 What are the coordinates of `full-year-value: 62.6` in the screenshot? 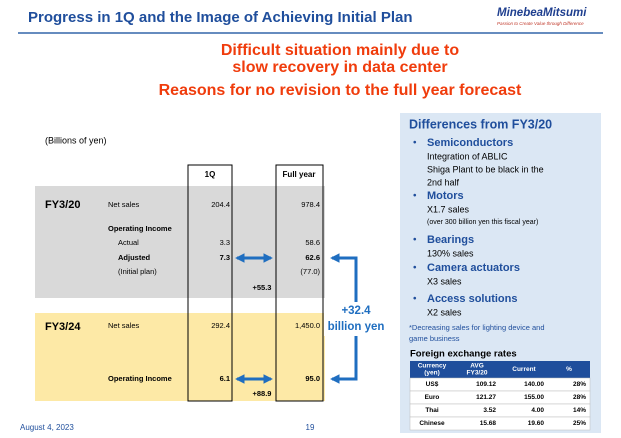 It's located at (312, 257).